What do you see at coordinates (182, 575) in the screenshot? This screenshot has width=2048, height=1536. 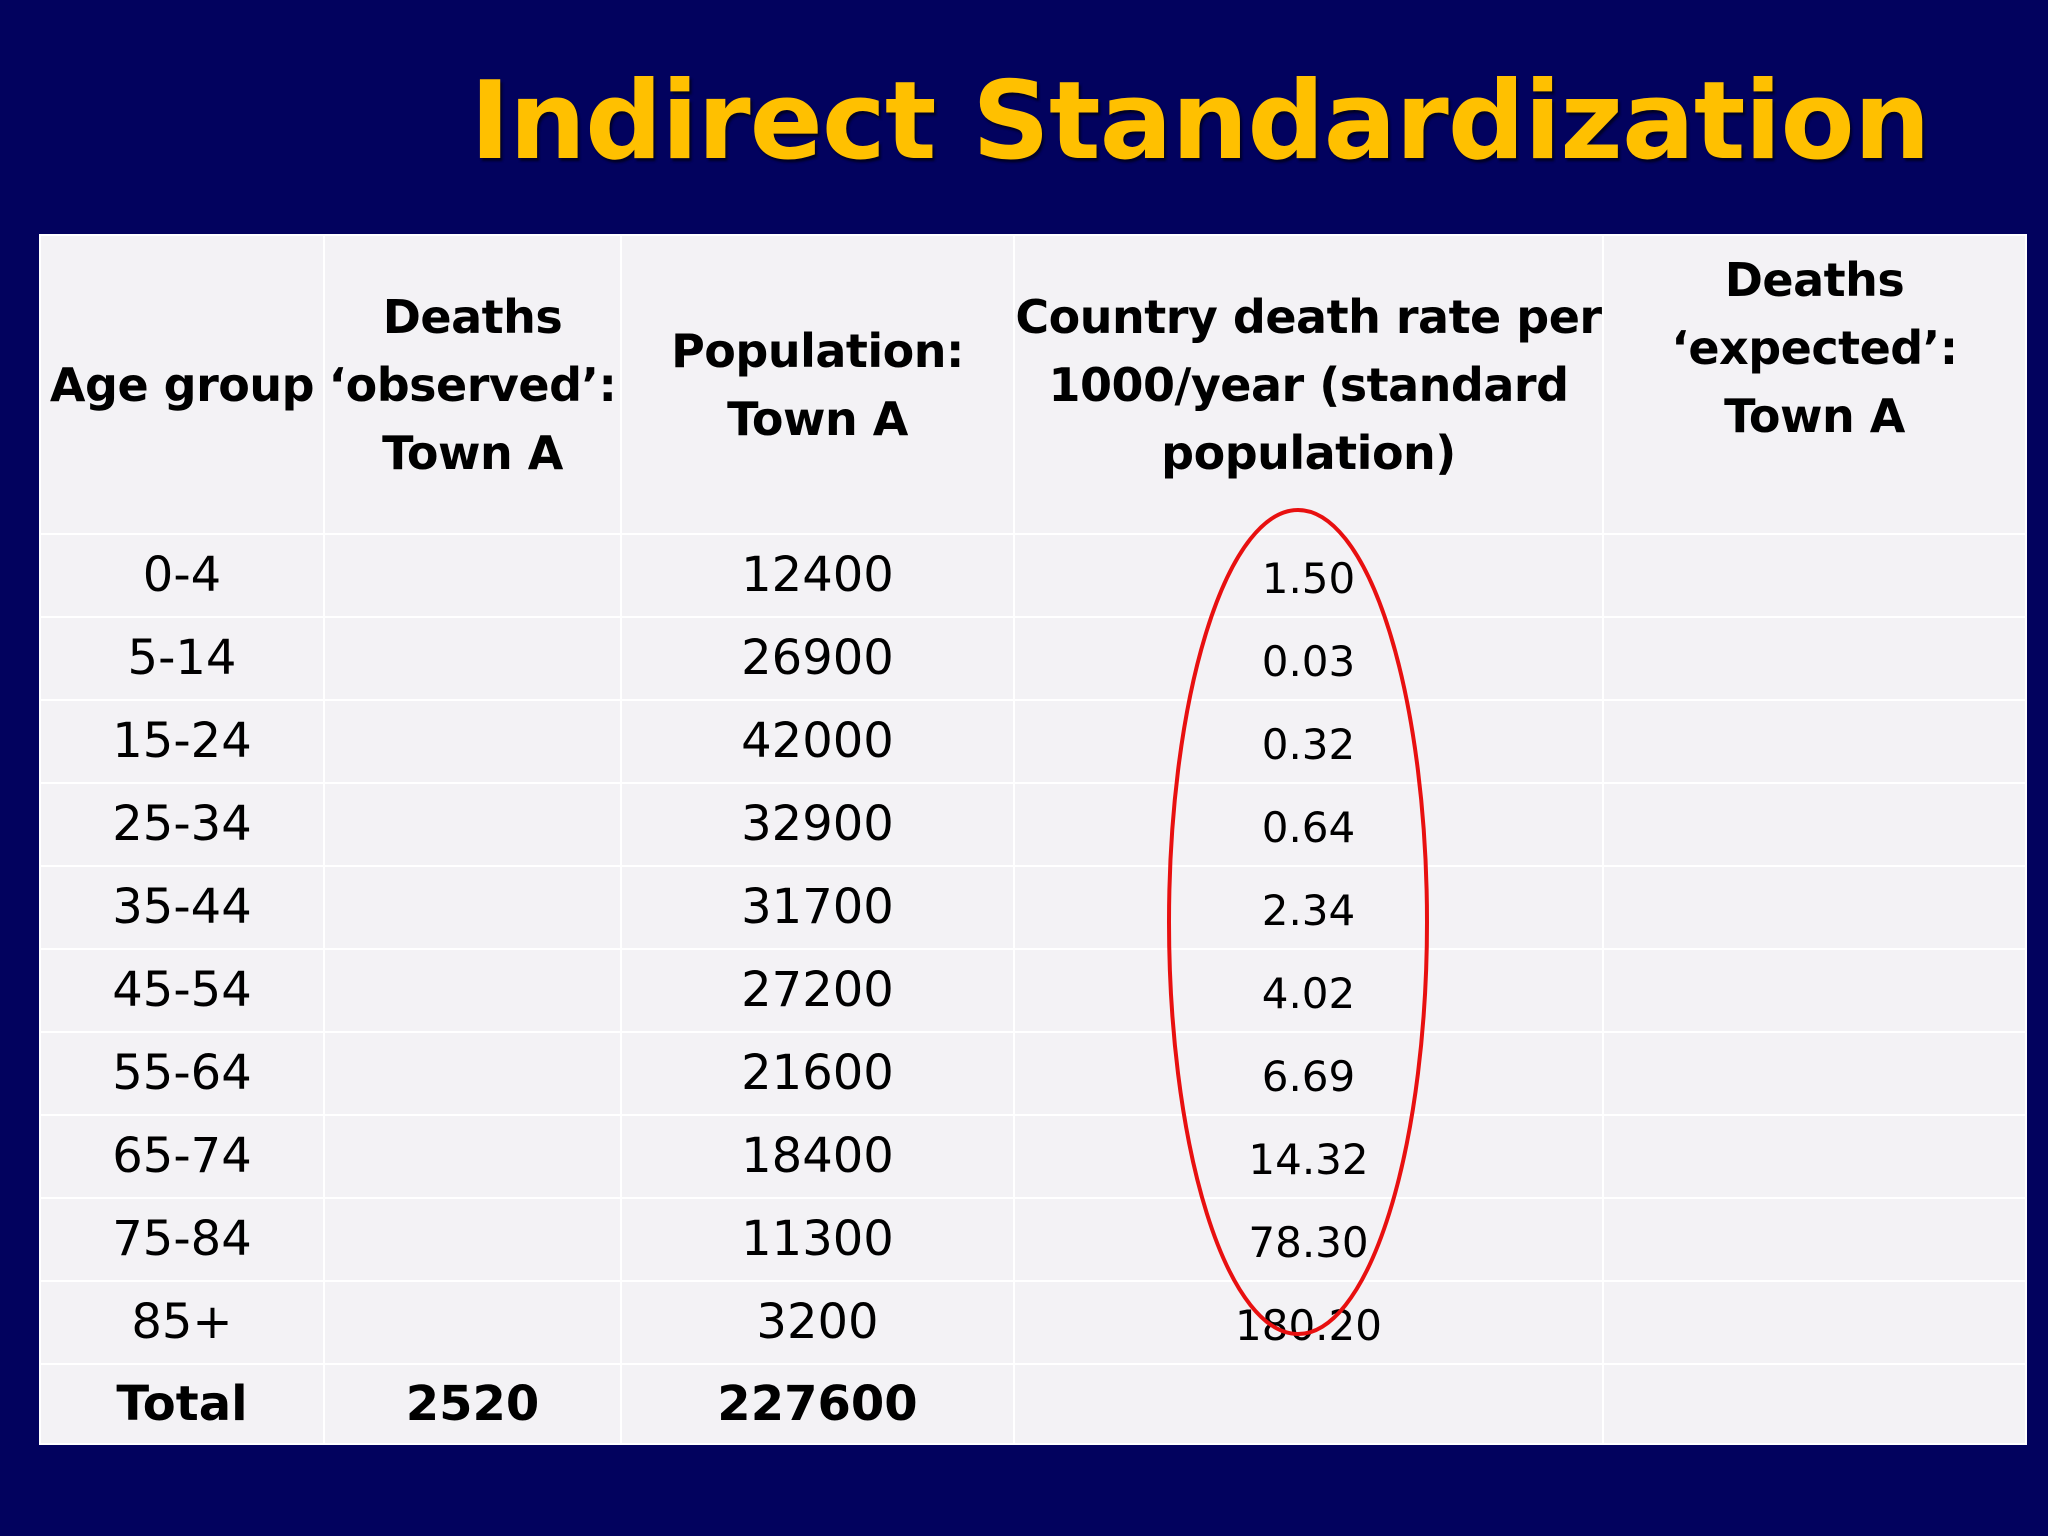 I see `age-group-cell: 0-4` at bounding box center [182, 575].